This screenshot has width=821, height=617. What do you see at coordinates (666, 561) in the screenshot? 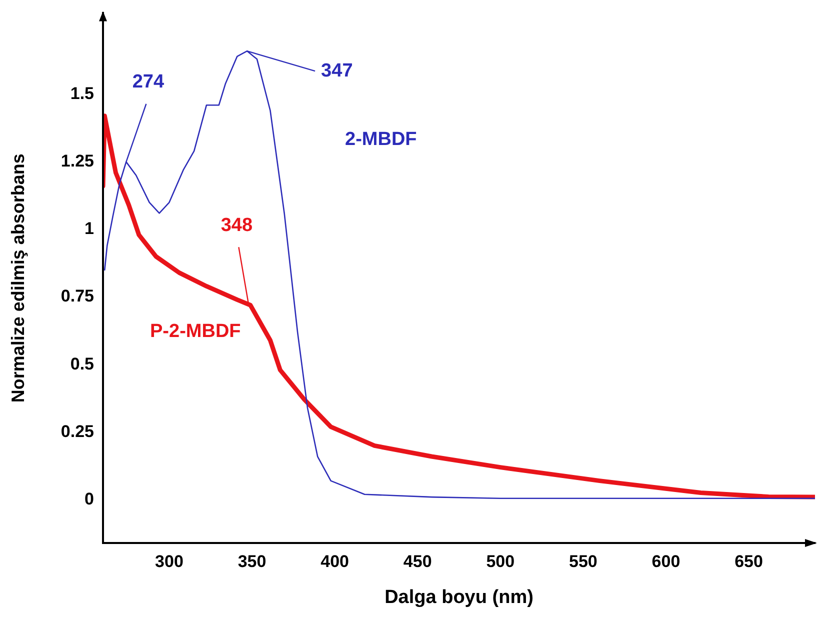
I see `x-tick-label: 600` at bounding box center [666, 561].